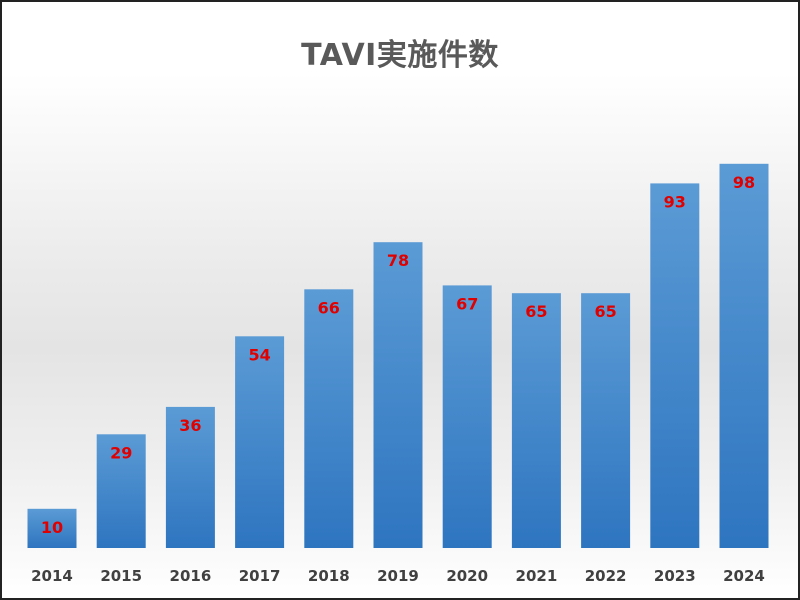  I want to click on x-tick-label-2015: 2015, so click(121, 576).